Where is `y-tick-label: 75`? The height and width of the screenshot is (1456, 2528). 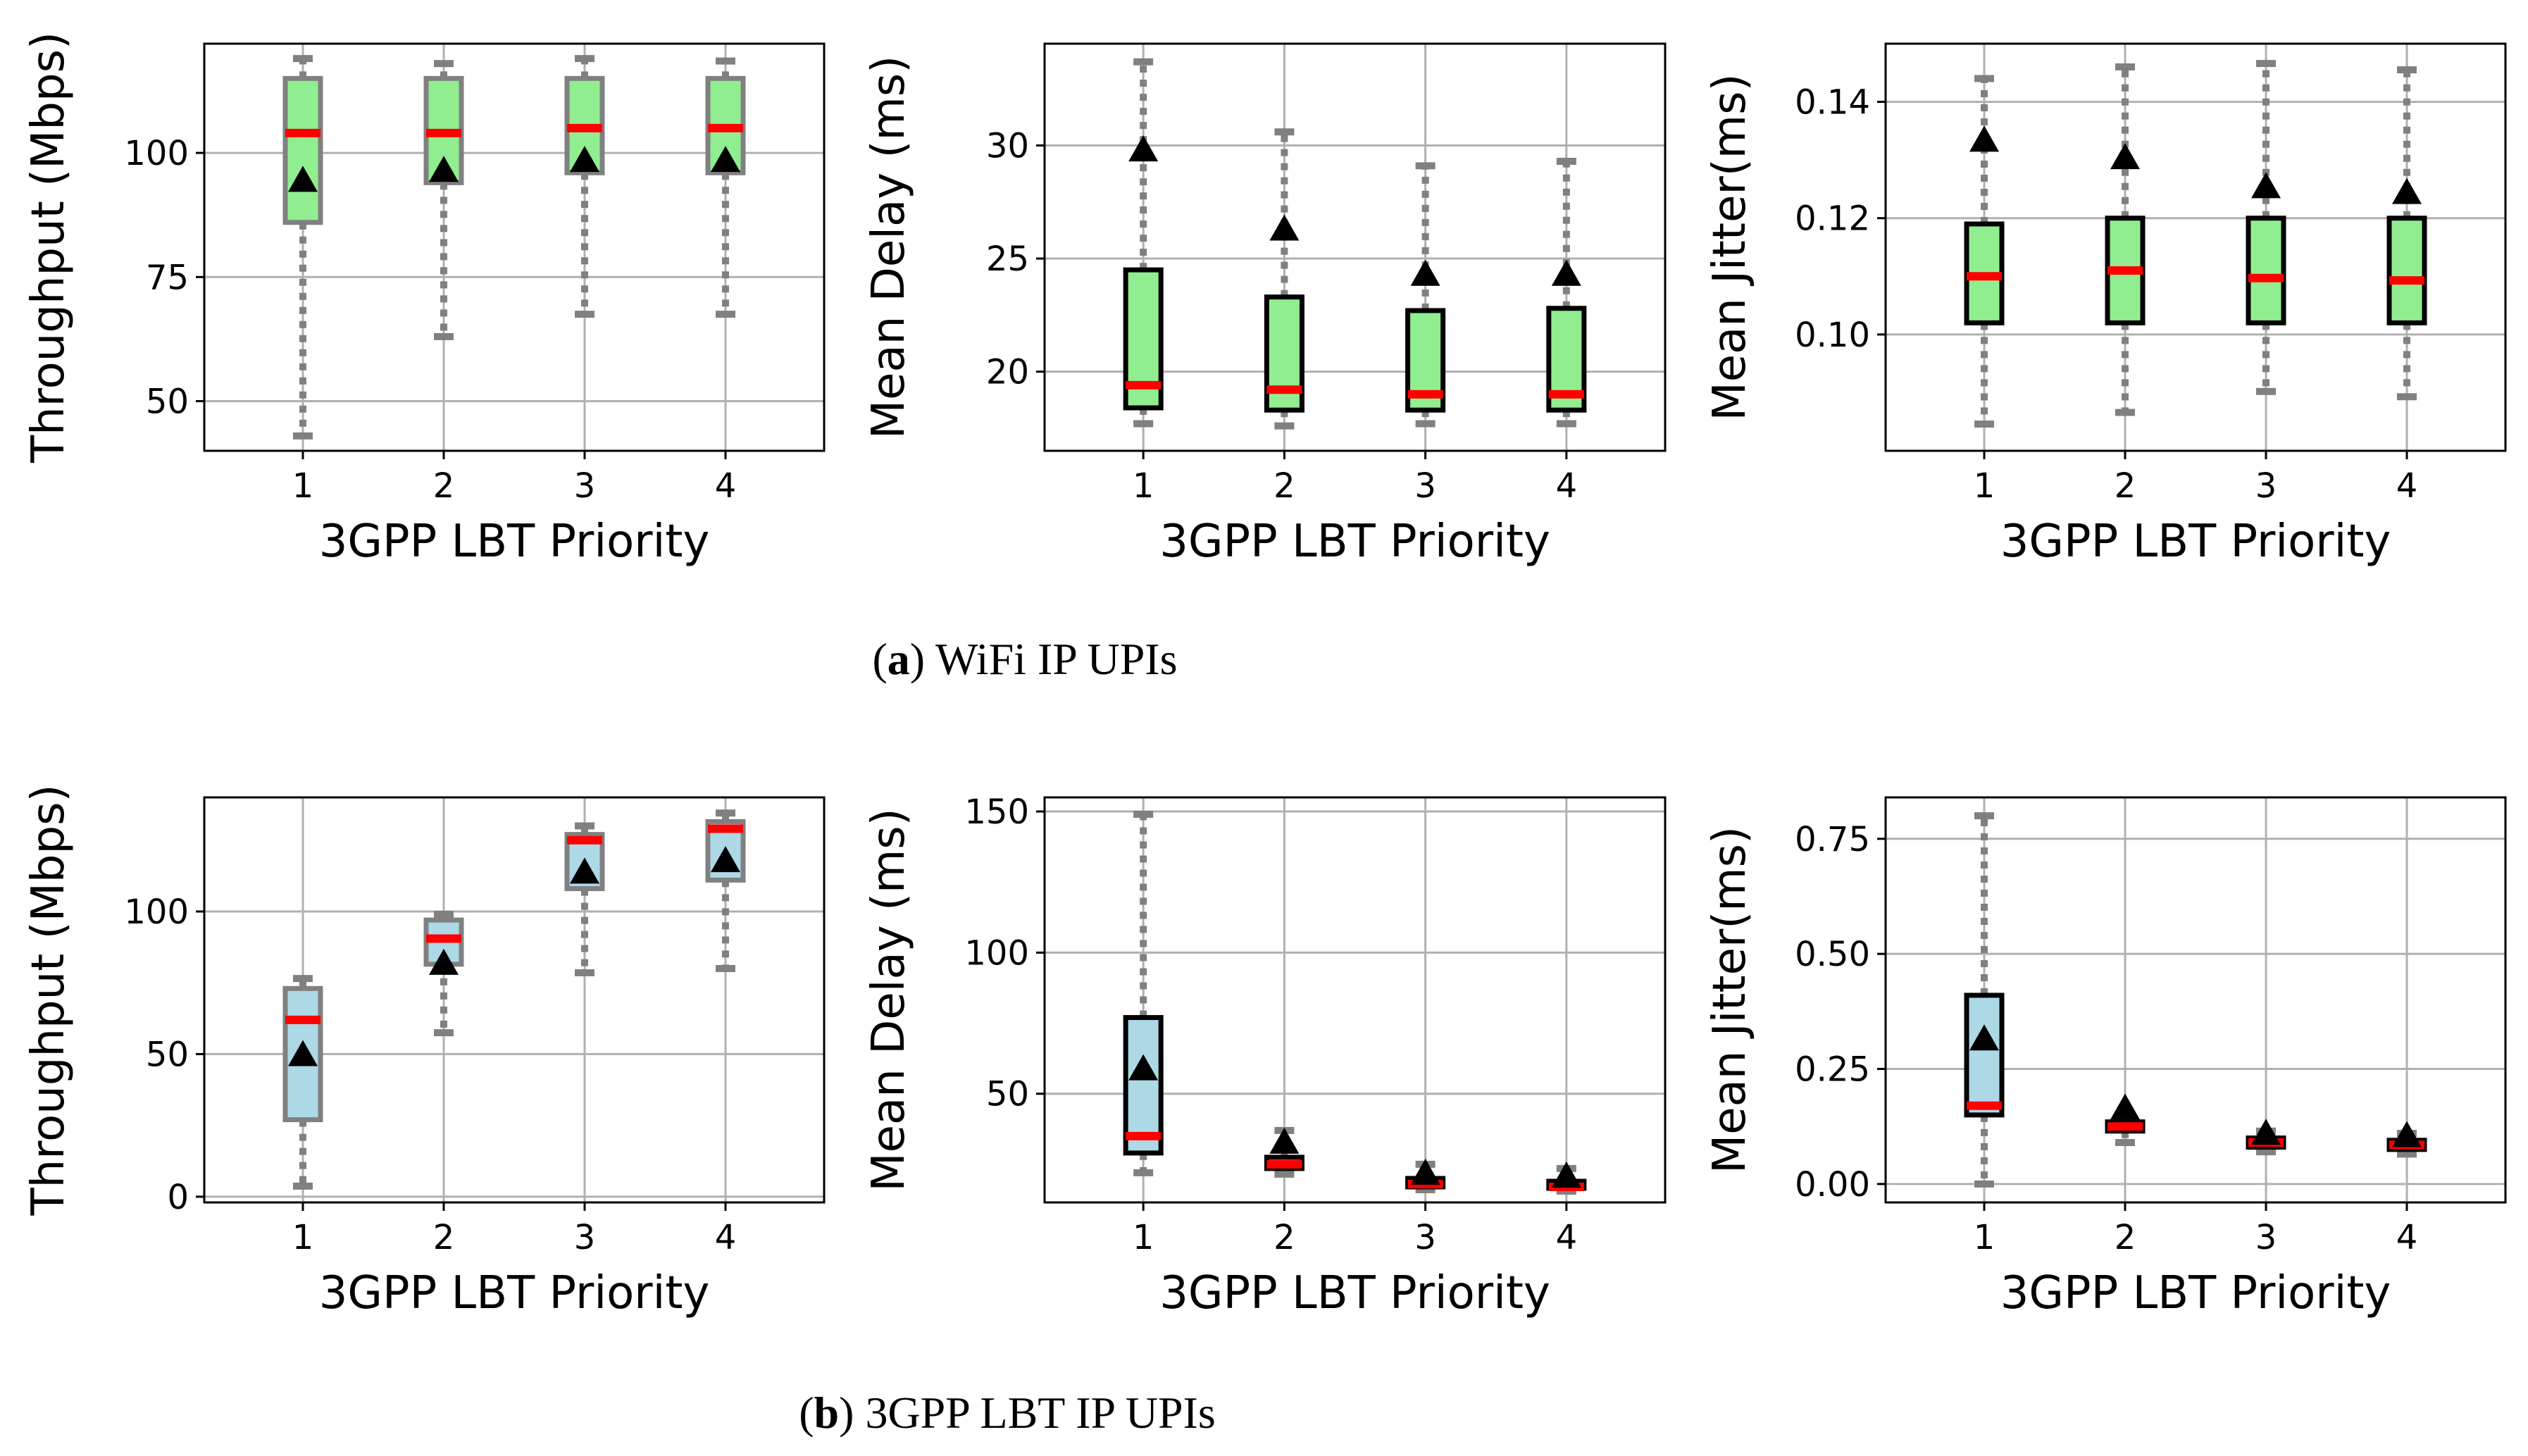 y-tick-label: 75 is located at coordinates (167, 277).